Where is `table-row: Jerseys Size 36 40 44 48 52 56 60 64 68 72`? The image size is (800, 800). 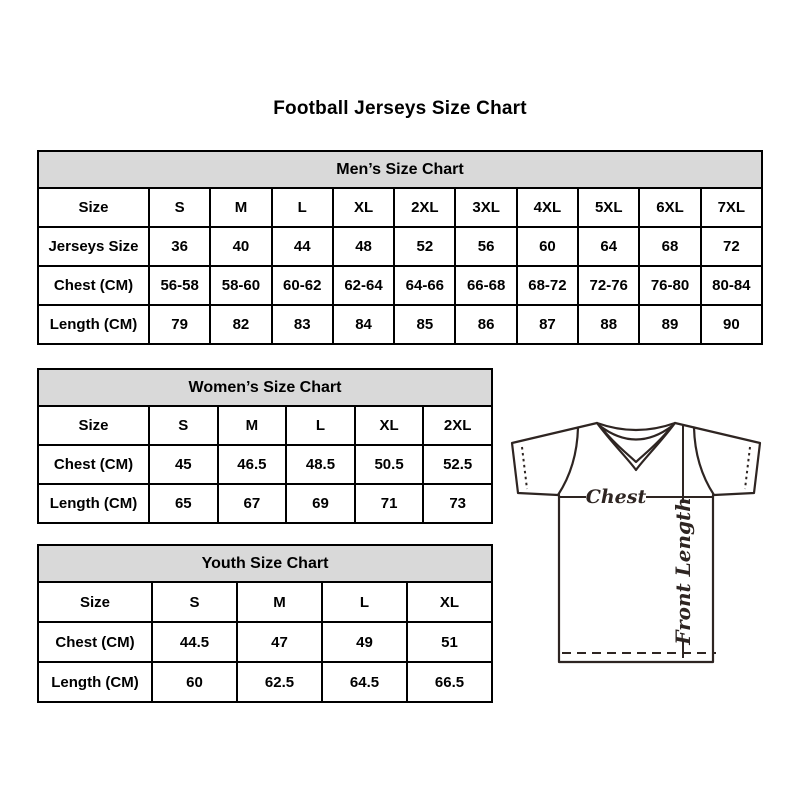 table-row: Jerseys Size 36 40 44 48 52 56 60 64 68 72 is located at coordinates (400, 246).